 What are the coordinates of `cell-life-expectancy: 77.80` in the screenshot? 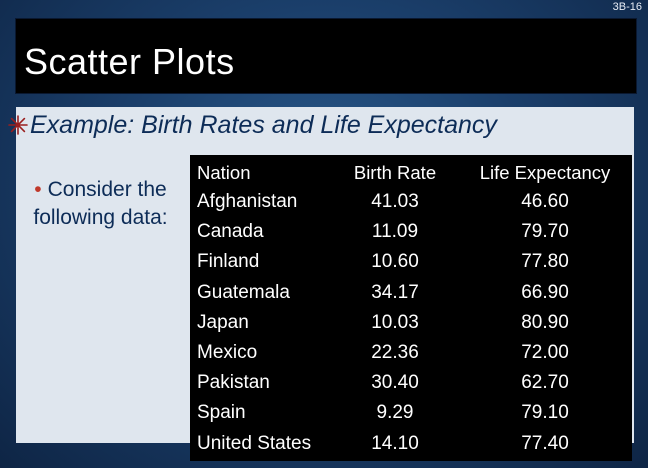 It's located at (545, 262).